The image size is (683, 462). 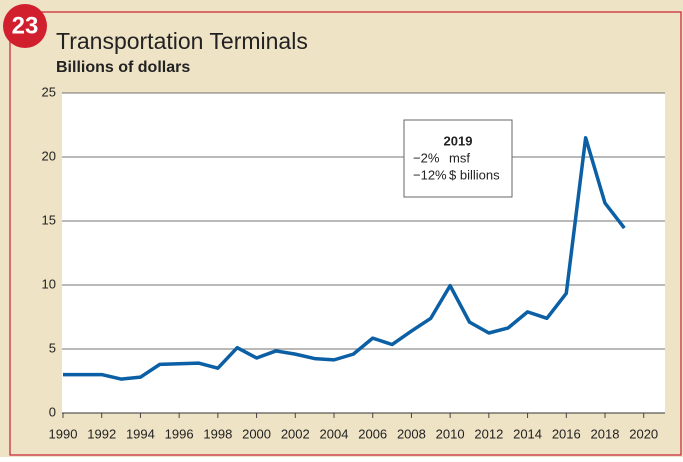 What do you see at coordinates (450, 433) in the screenshot?
I see `x-tick-label: 2010` at bounding box center [450, 433].